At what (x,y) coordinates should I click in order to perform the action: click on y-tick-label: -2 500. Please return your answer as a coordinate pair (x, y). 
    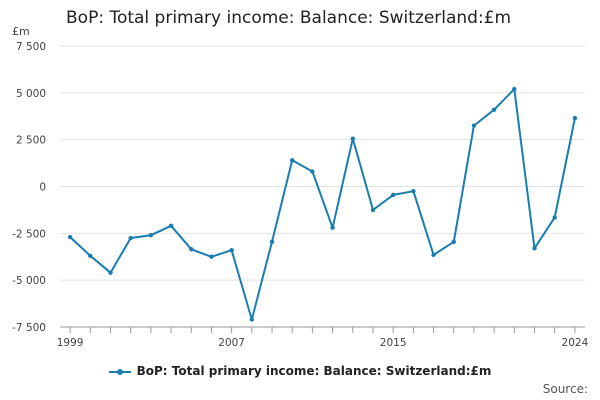
    Looking at the image, I should click on (29, 234).